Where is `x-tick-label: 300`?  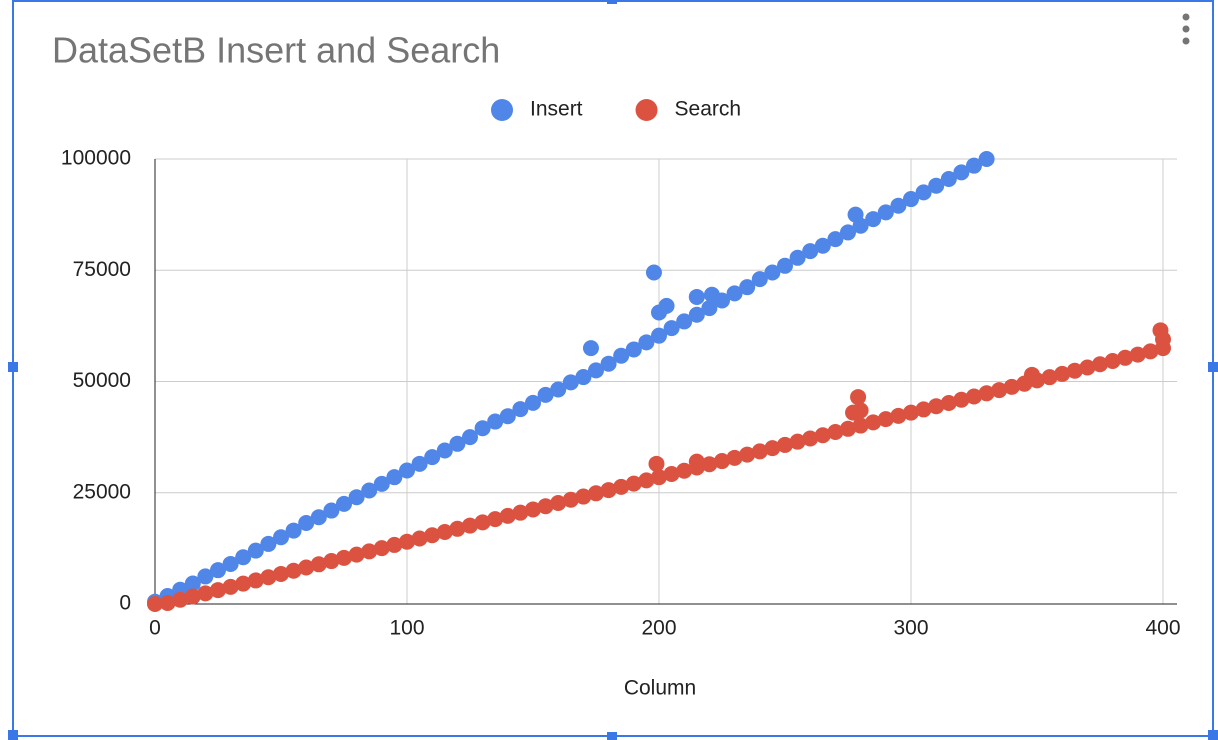
x-tick-label: 300 is located at coordinates (910, 628).